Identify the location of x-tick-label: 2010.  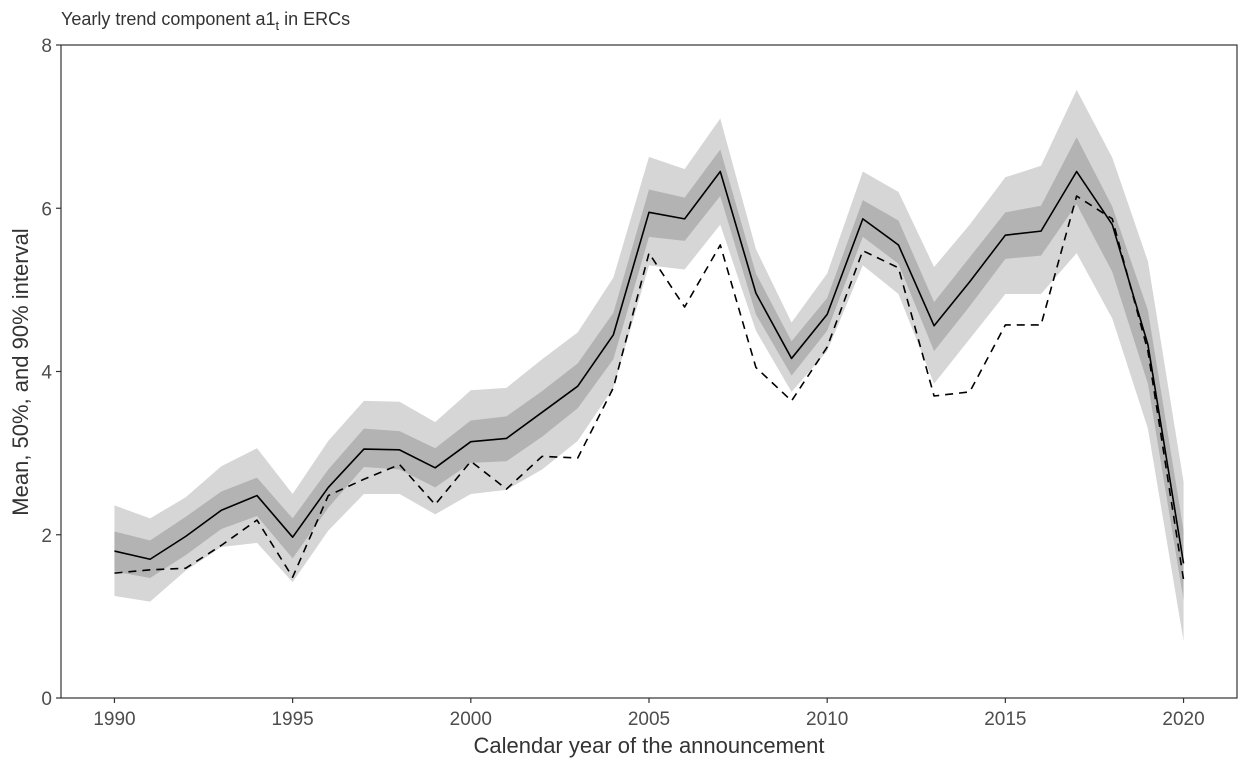
(827, 719).